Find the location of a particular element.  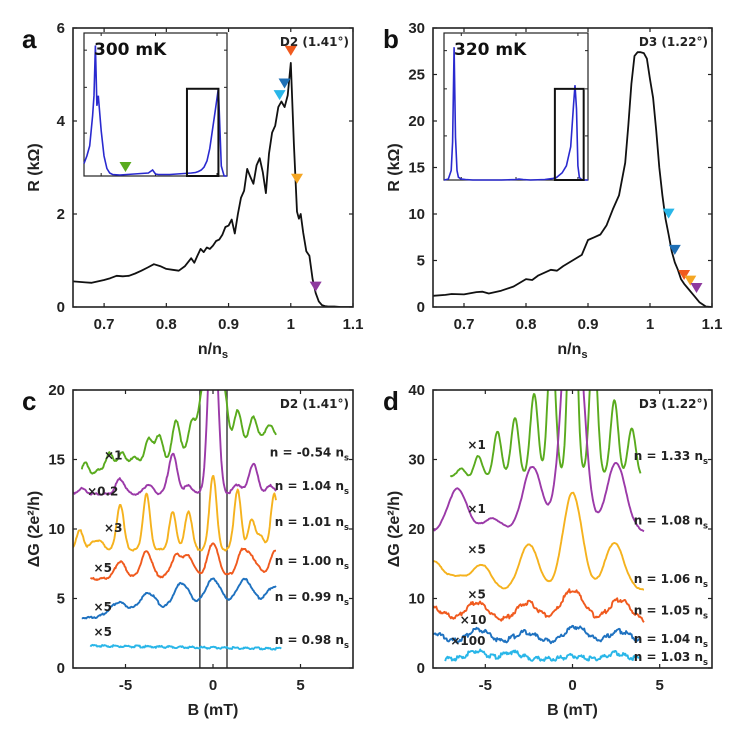

trace-annotation: n = 0.99 ns is located at coordinates (312, 598).